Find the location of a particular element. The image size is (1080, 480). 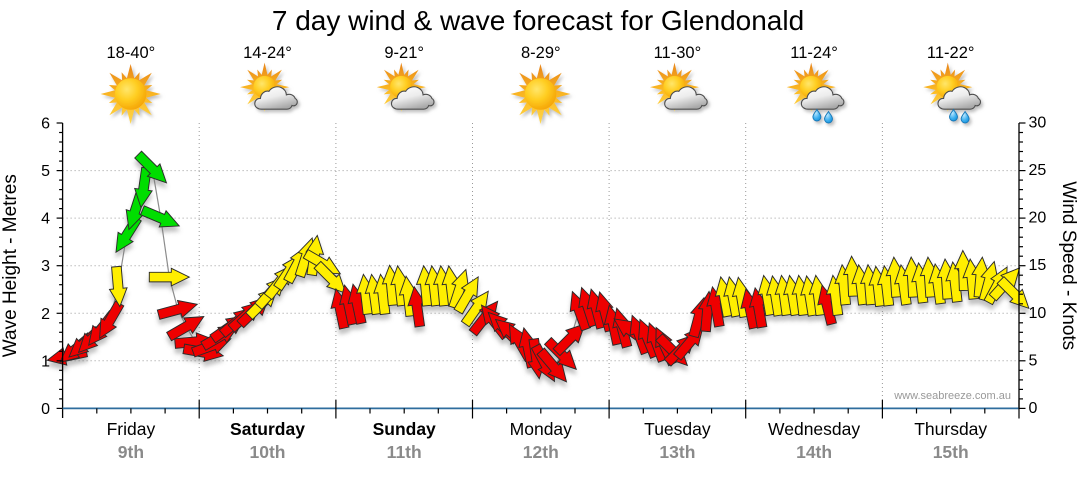

svg-text: 9th is located at coordinates (131, 452).